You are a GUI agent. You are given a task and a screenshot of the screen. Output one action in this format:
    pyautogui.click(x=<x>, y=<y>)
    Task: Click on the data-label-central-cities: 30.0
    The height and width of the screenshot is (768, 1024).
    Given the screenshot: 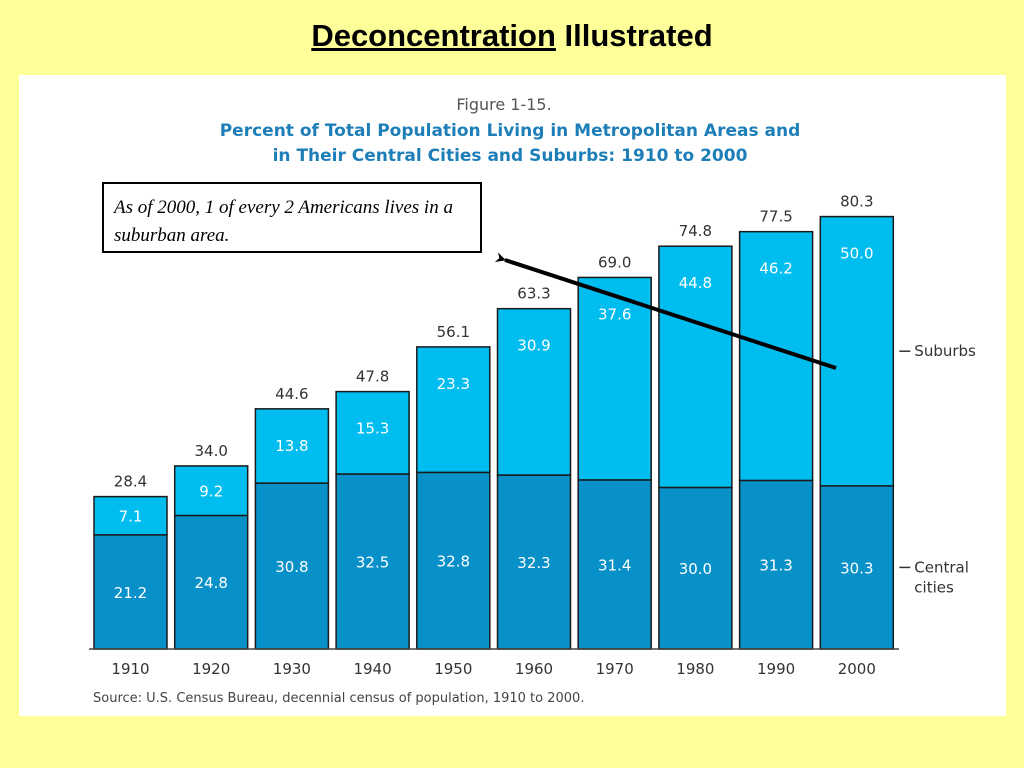 What is the action you would take?
    pyautogui.click(x=695, y=569)
    